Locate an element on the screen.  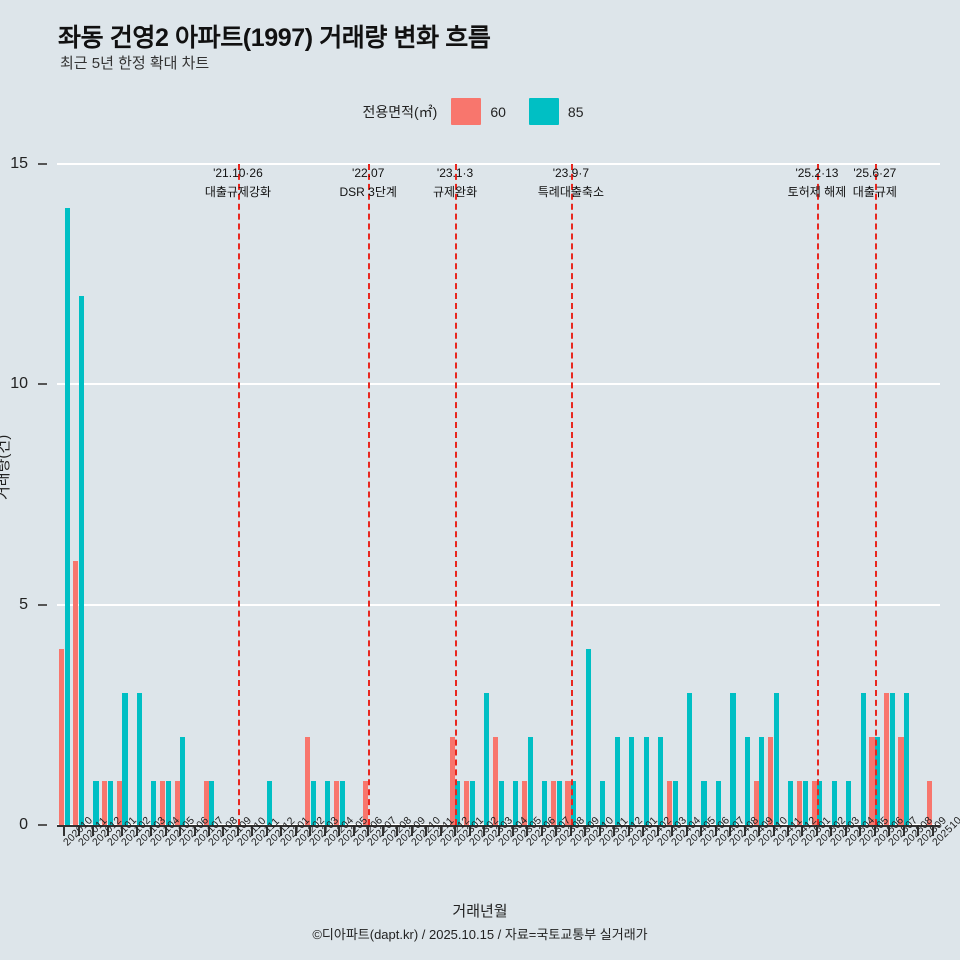
x-axis-title: 거래년월 is located at coordinates (480, 911).